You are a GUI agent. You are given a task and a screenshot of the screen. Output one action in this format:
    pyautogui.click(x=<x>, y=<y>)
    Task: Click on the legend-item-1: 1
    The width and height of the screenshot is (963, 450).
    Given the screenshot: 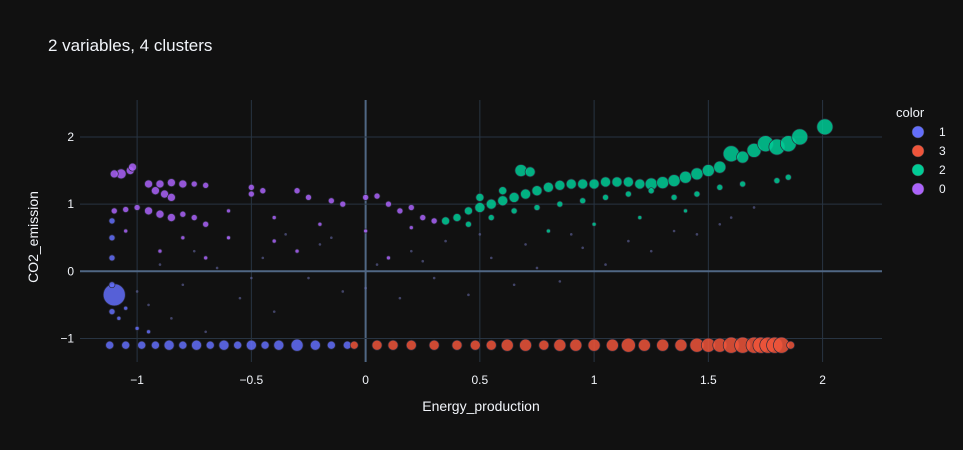 What is the action you would take?
    pyautogui.click(x=928, y=132)
    